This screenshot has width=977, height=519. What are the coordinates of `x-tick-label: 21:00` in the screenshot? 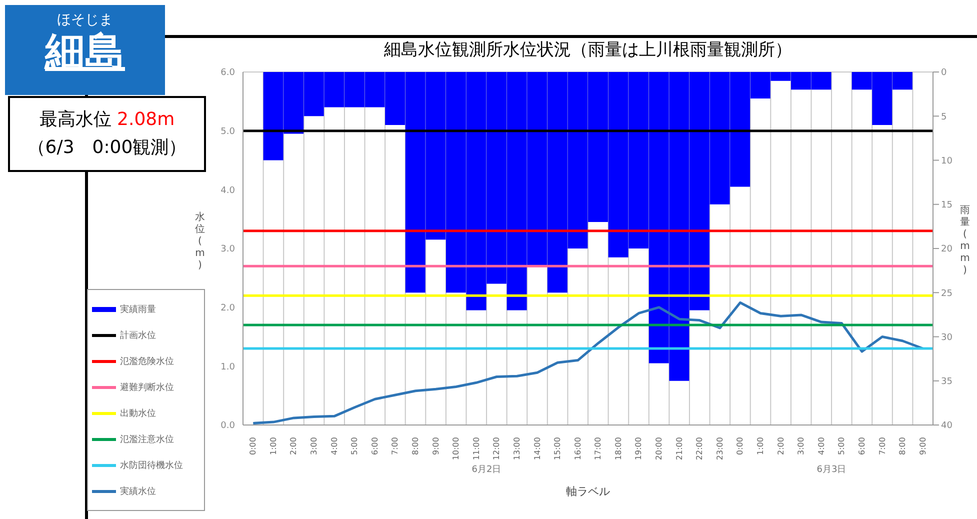 It's located at (679, 448).